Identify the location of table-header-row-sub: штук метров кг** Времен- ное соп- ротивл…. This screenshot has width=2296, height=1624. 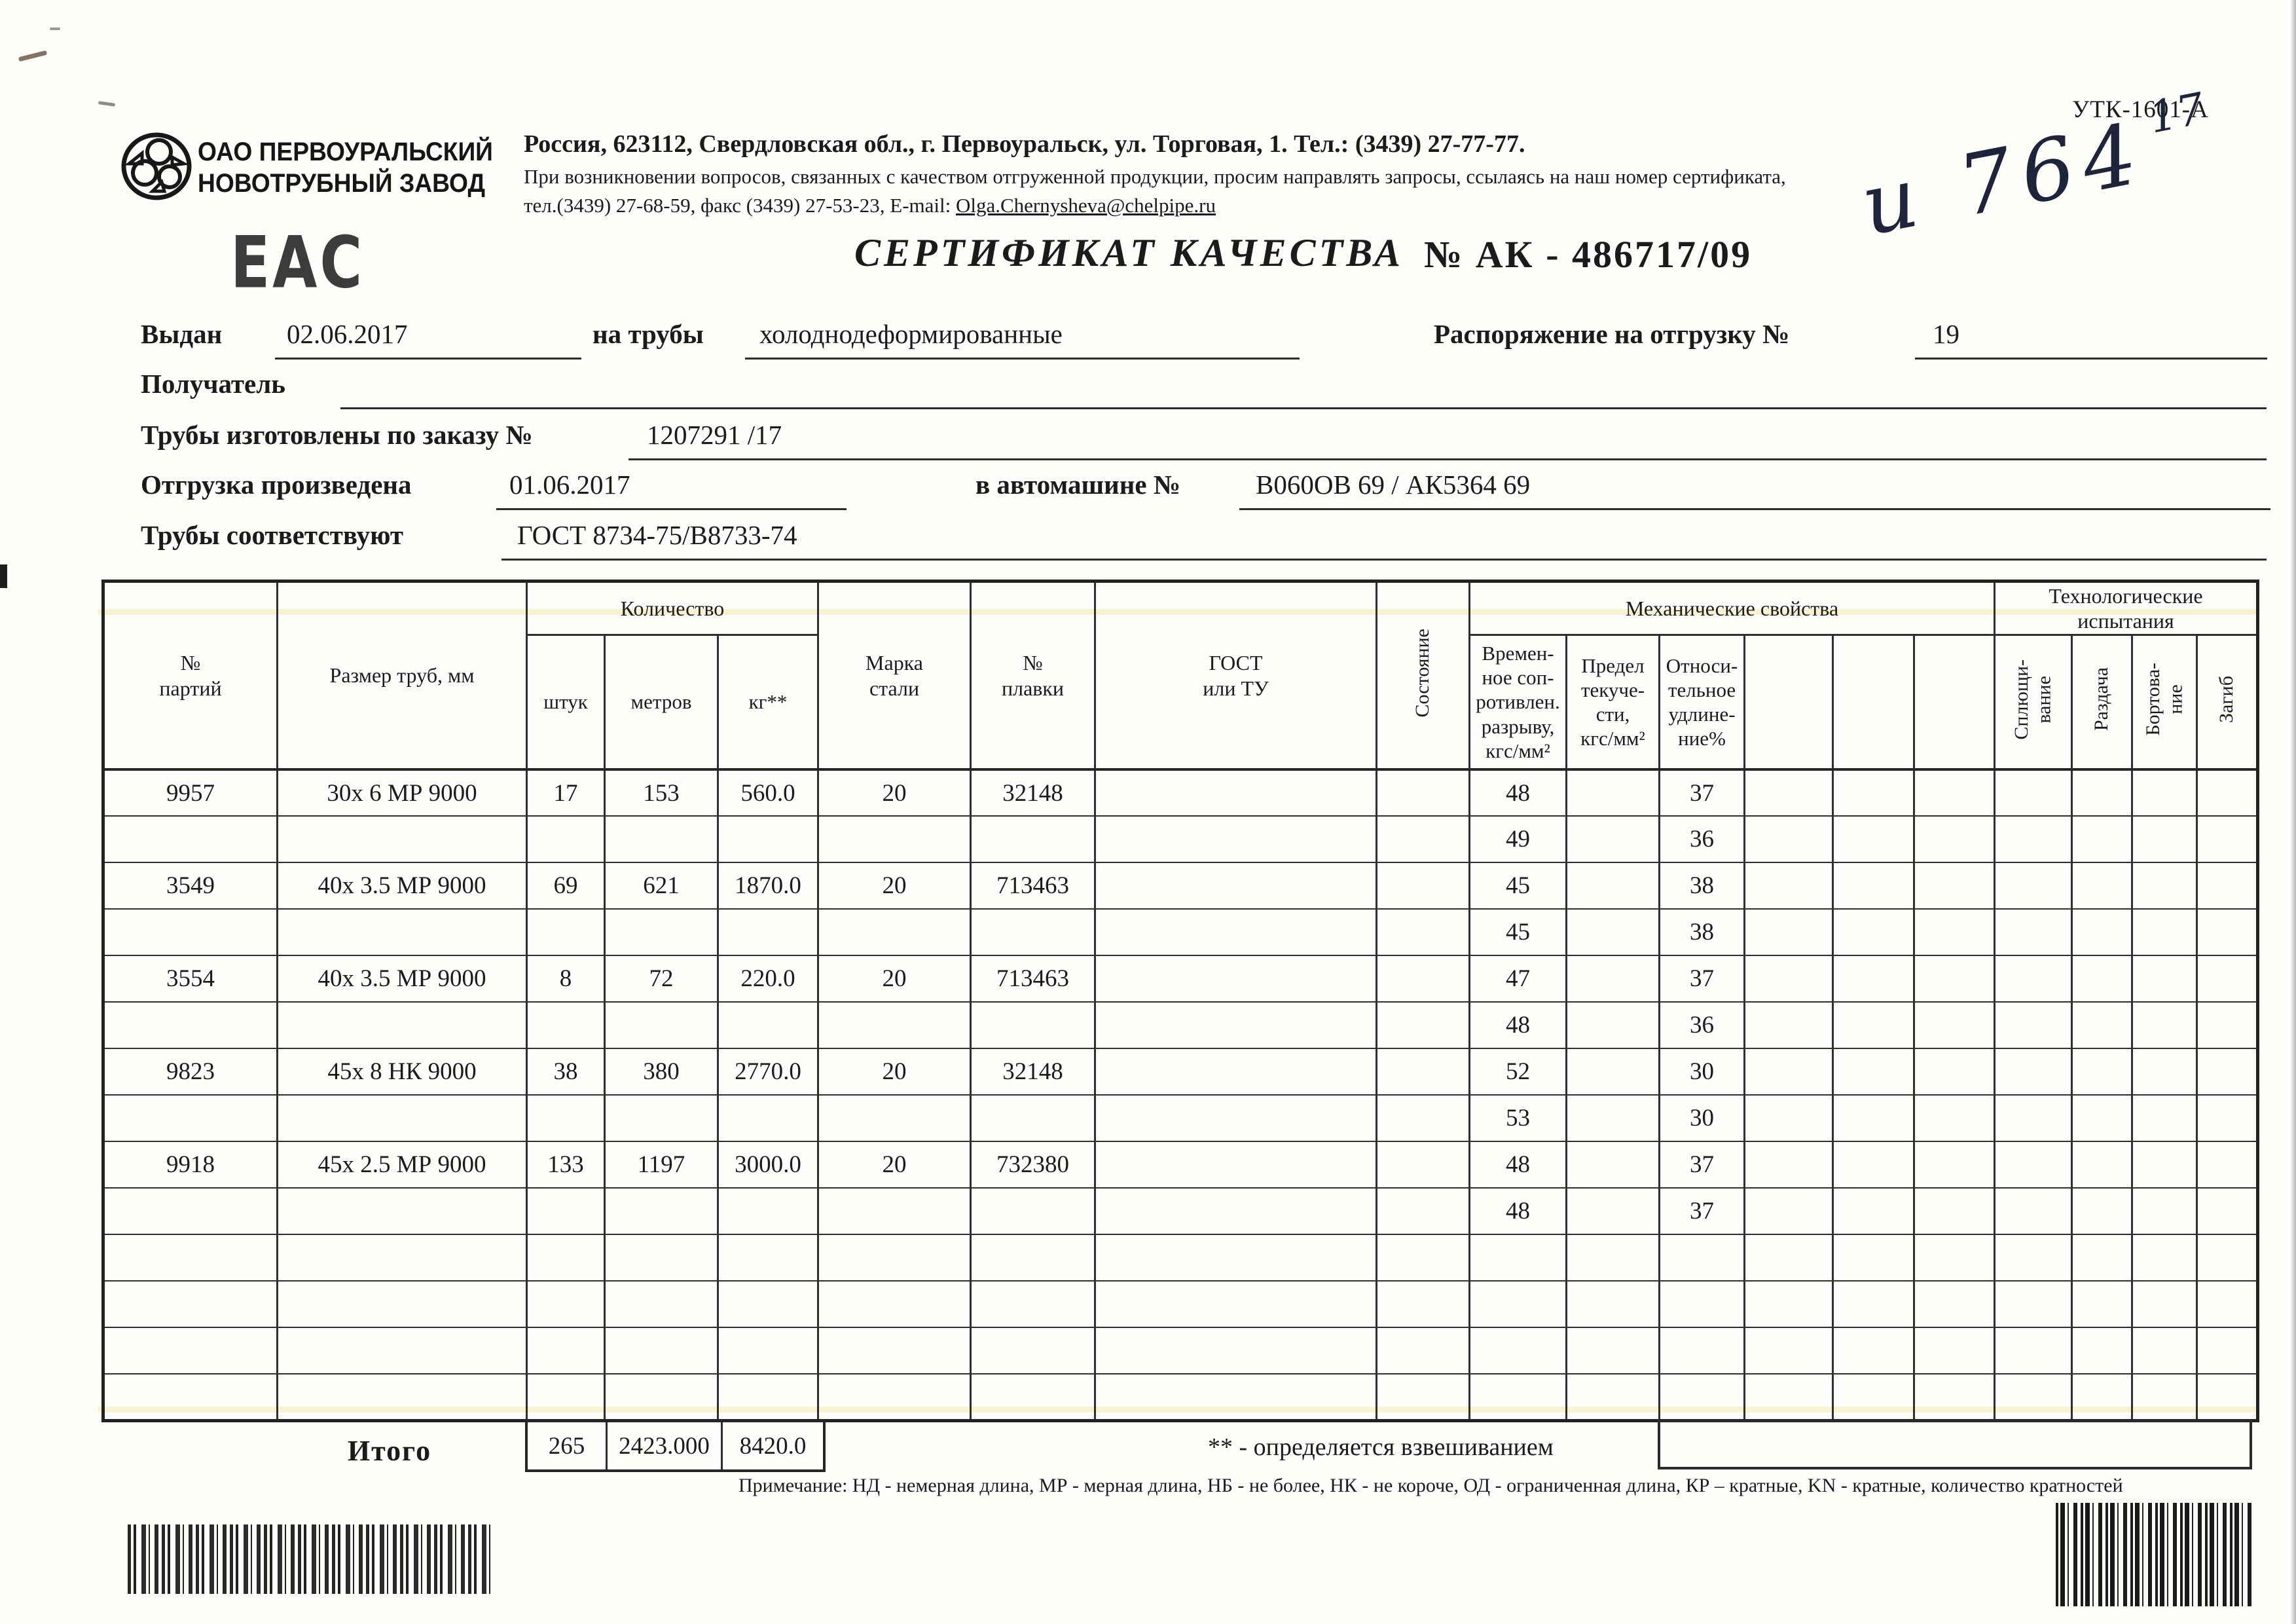
(1181, 702).